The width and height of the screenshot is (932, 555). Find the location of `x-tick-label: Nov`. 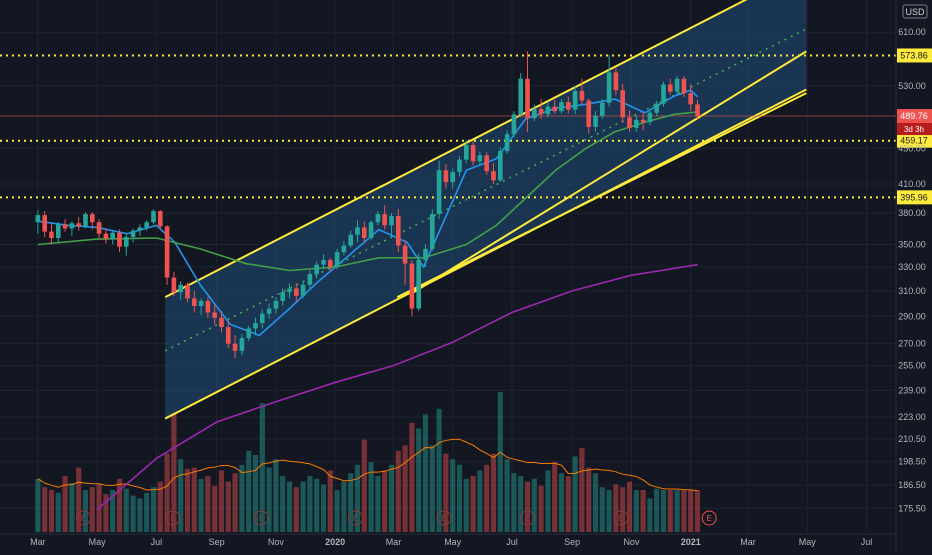

x-tick-label: Nov is located at coordinates (276, 542).